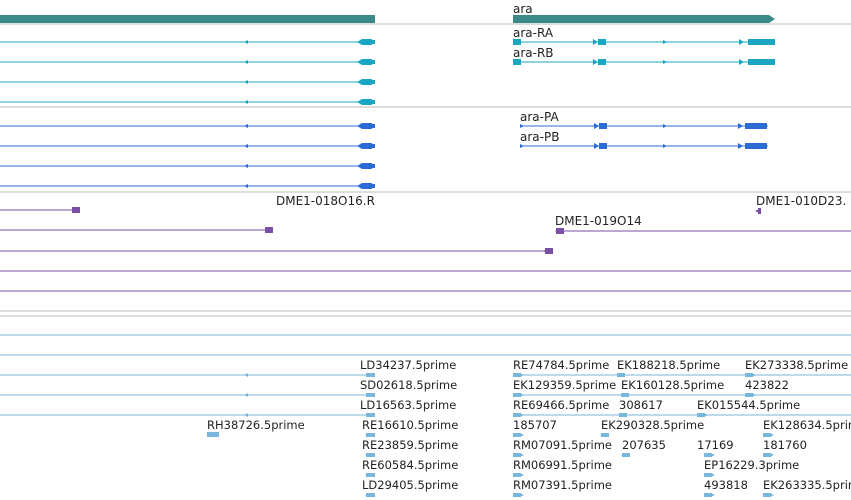  Describe the element at coordinates (749, 405) in the screenshot. I see `est-label: EK015544.5prime` at that location.